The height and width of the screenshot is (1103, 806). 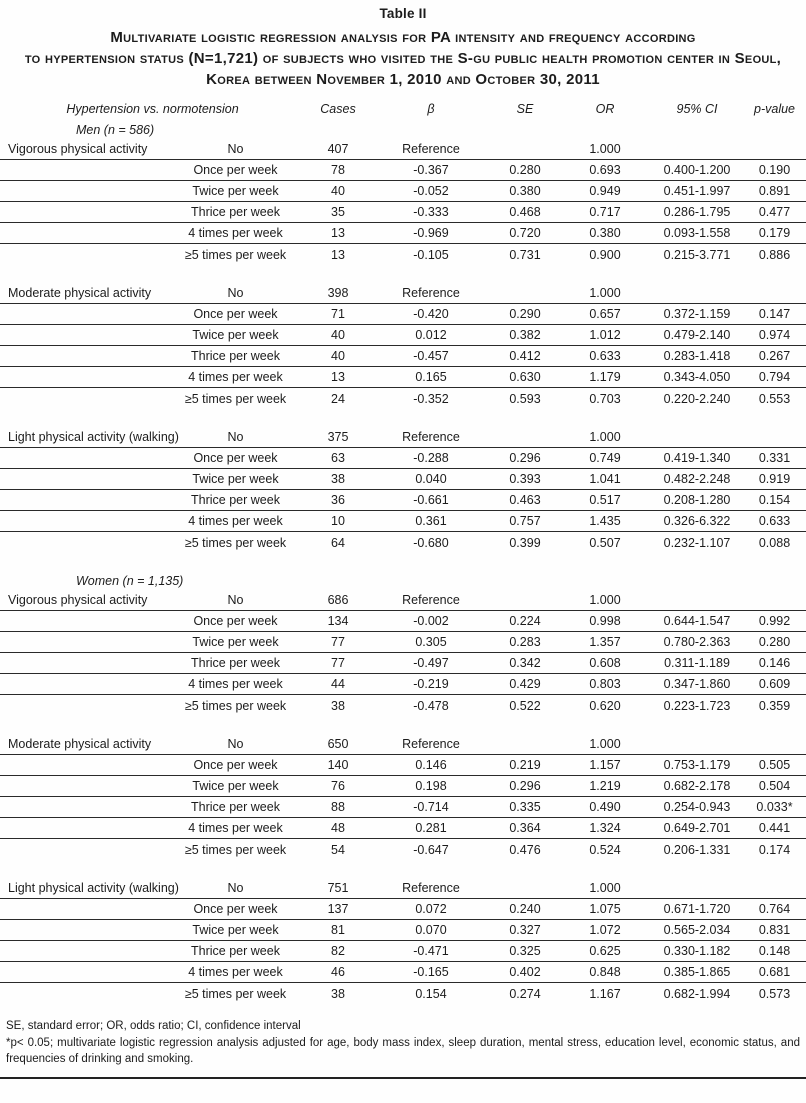 I want to click on cell-ci: 0.482-2.248, so click(x=697, y=479).